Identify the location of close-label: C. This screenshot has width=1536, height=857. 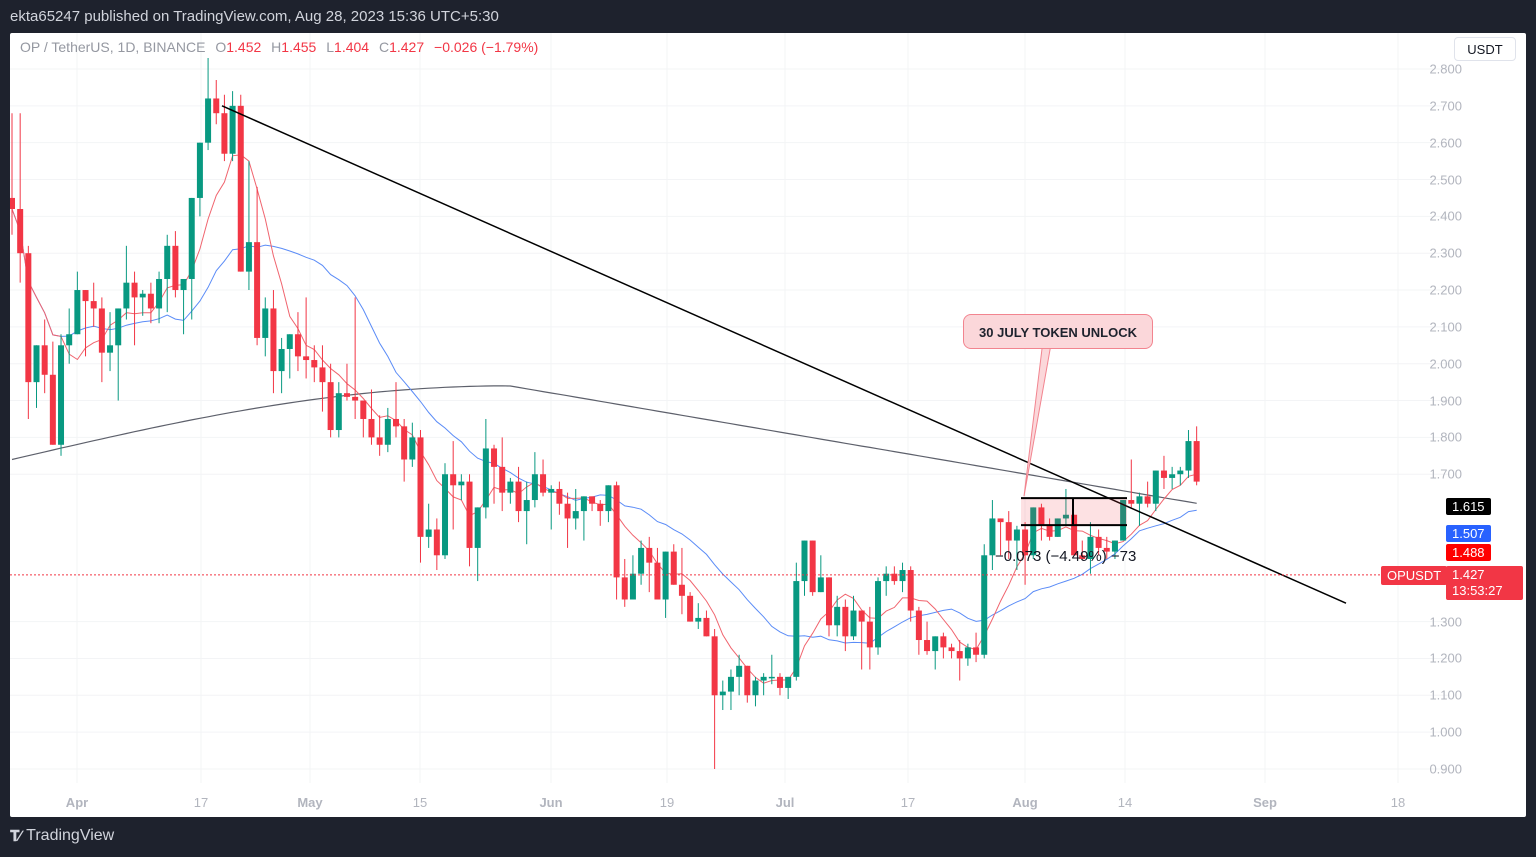
(384, 47).